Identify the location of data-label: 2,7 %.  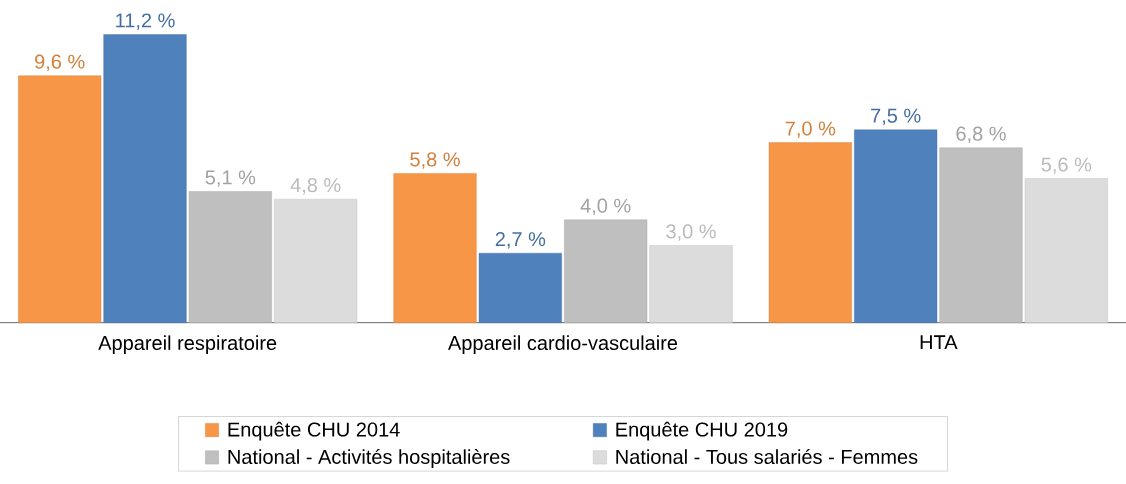
(520, 240).